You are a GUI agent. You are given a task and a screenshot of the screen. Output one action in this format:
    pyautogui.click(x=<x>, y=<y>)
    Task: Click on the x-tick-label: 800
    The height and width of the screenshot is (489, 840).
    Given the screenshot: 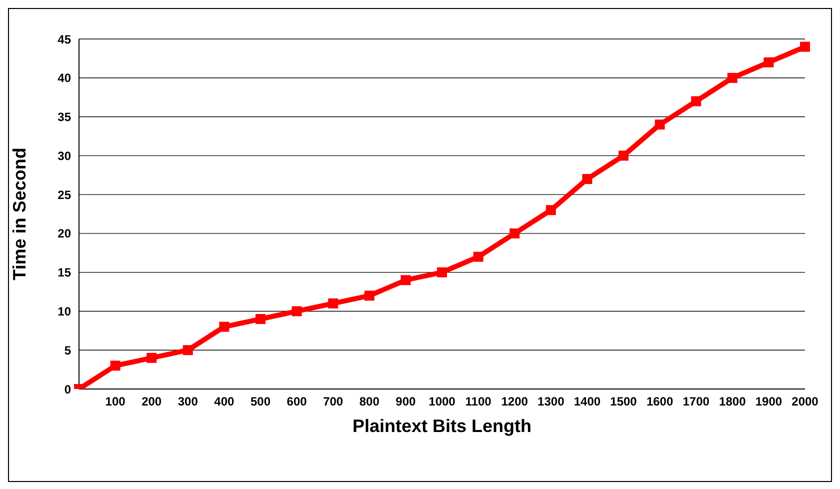 What is the action you would take?
    pyautogui.click(x=369, y=401)
    